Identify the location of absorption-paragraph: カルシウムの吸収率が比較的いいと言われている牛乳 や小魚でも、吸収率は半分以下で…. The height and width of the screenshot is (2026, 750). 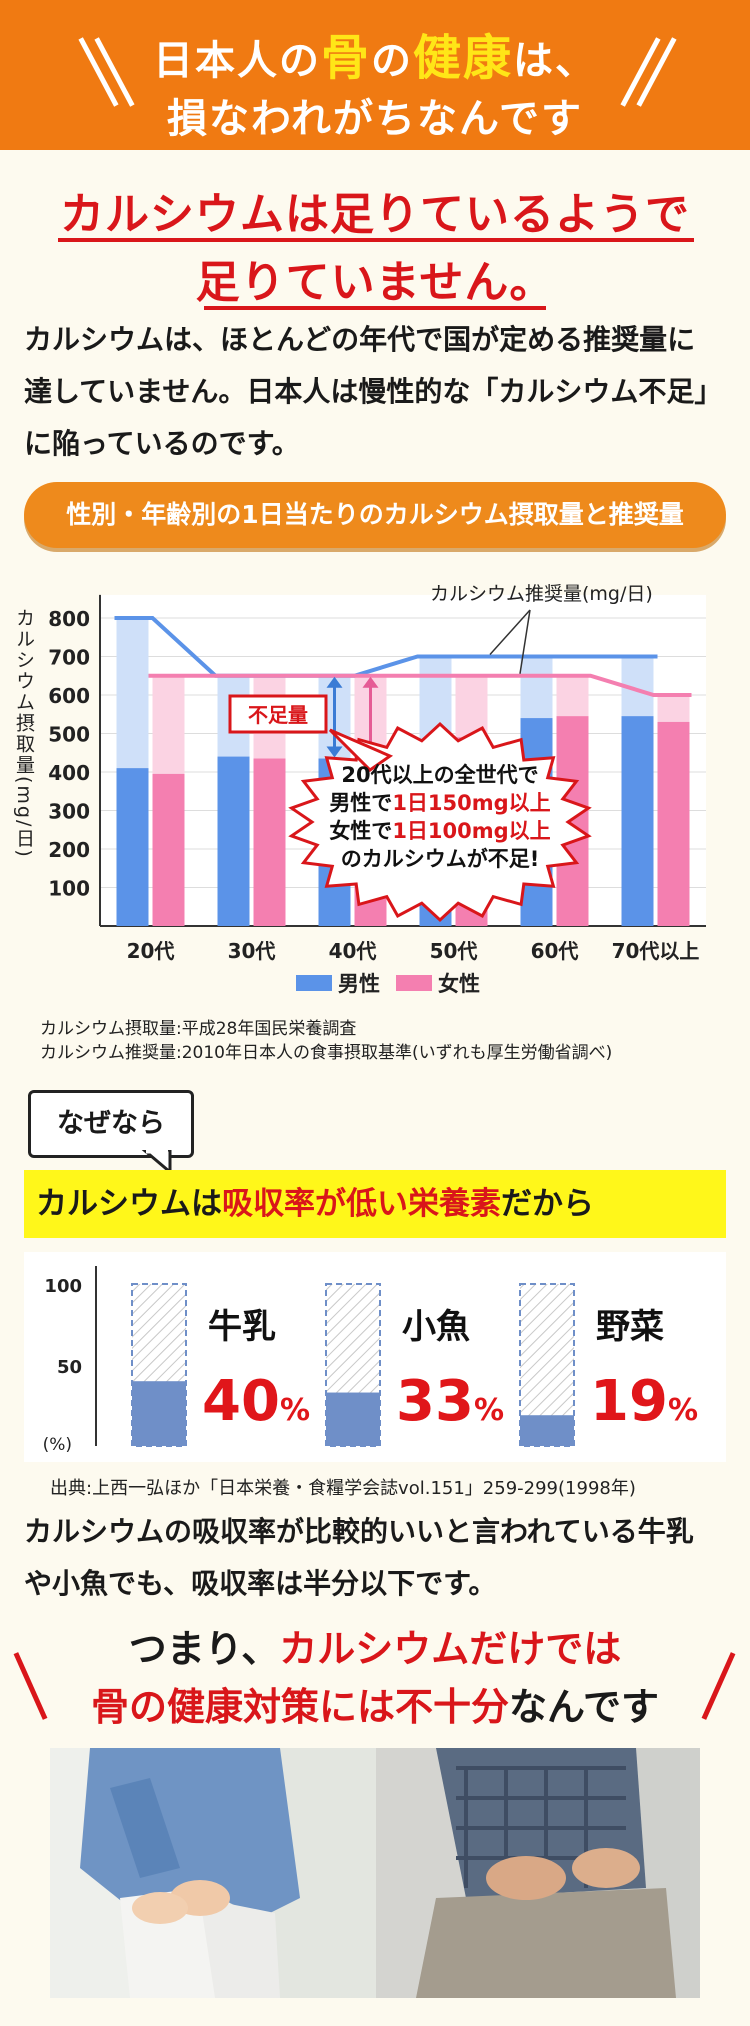
(359, 1557).